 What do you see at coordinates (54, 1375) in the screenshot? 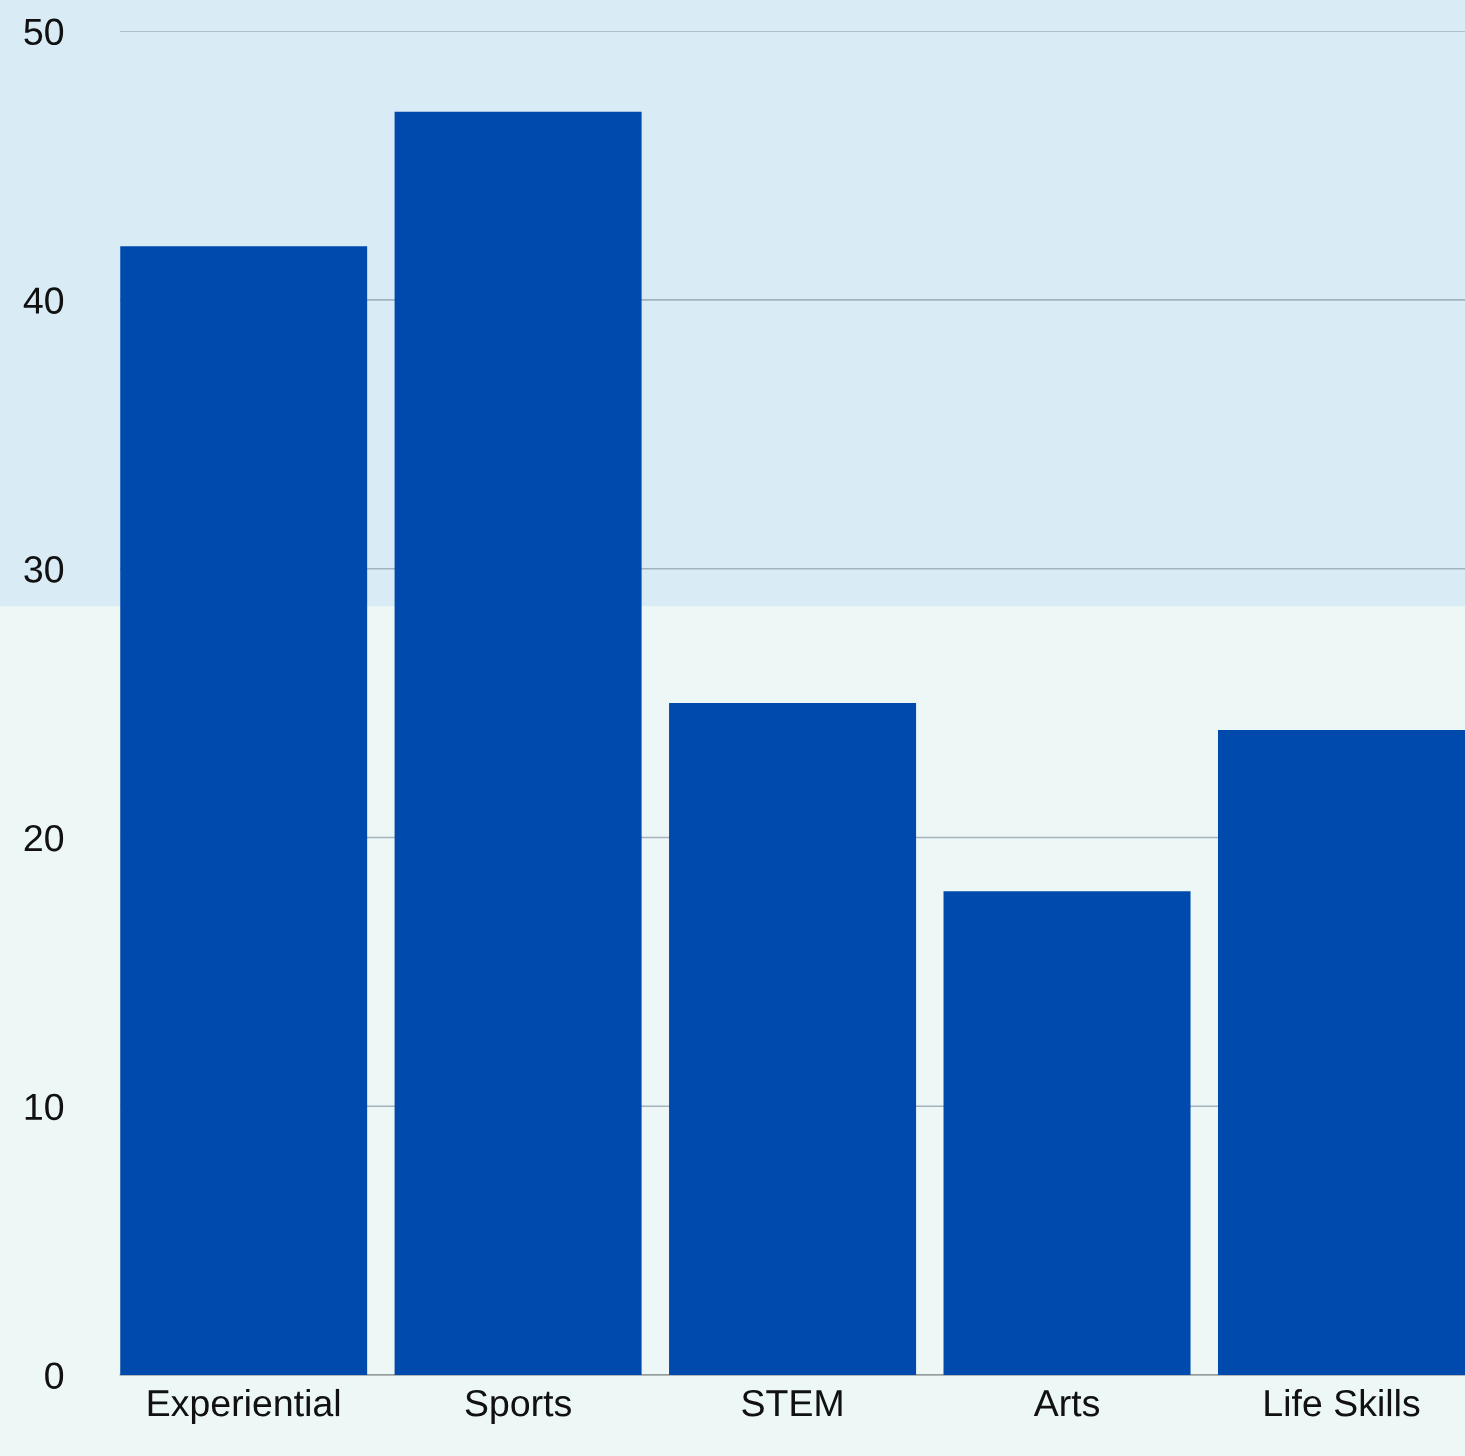
I see `y-tick-label: 0` at bounding box center [54, 1375].